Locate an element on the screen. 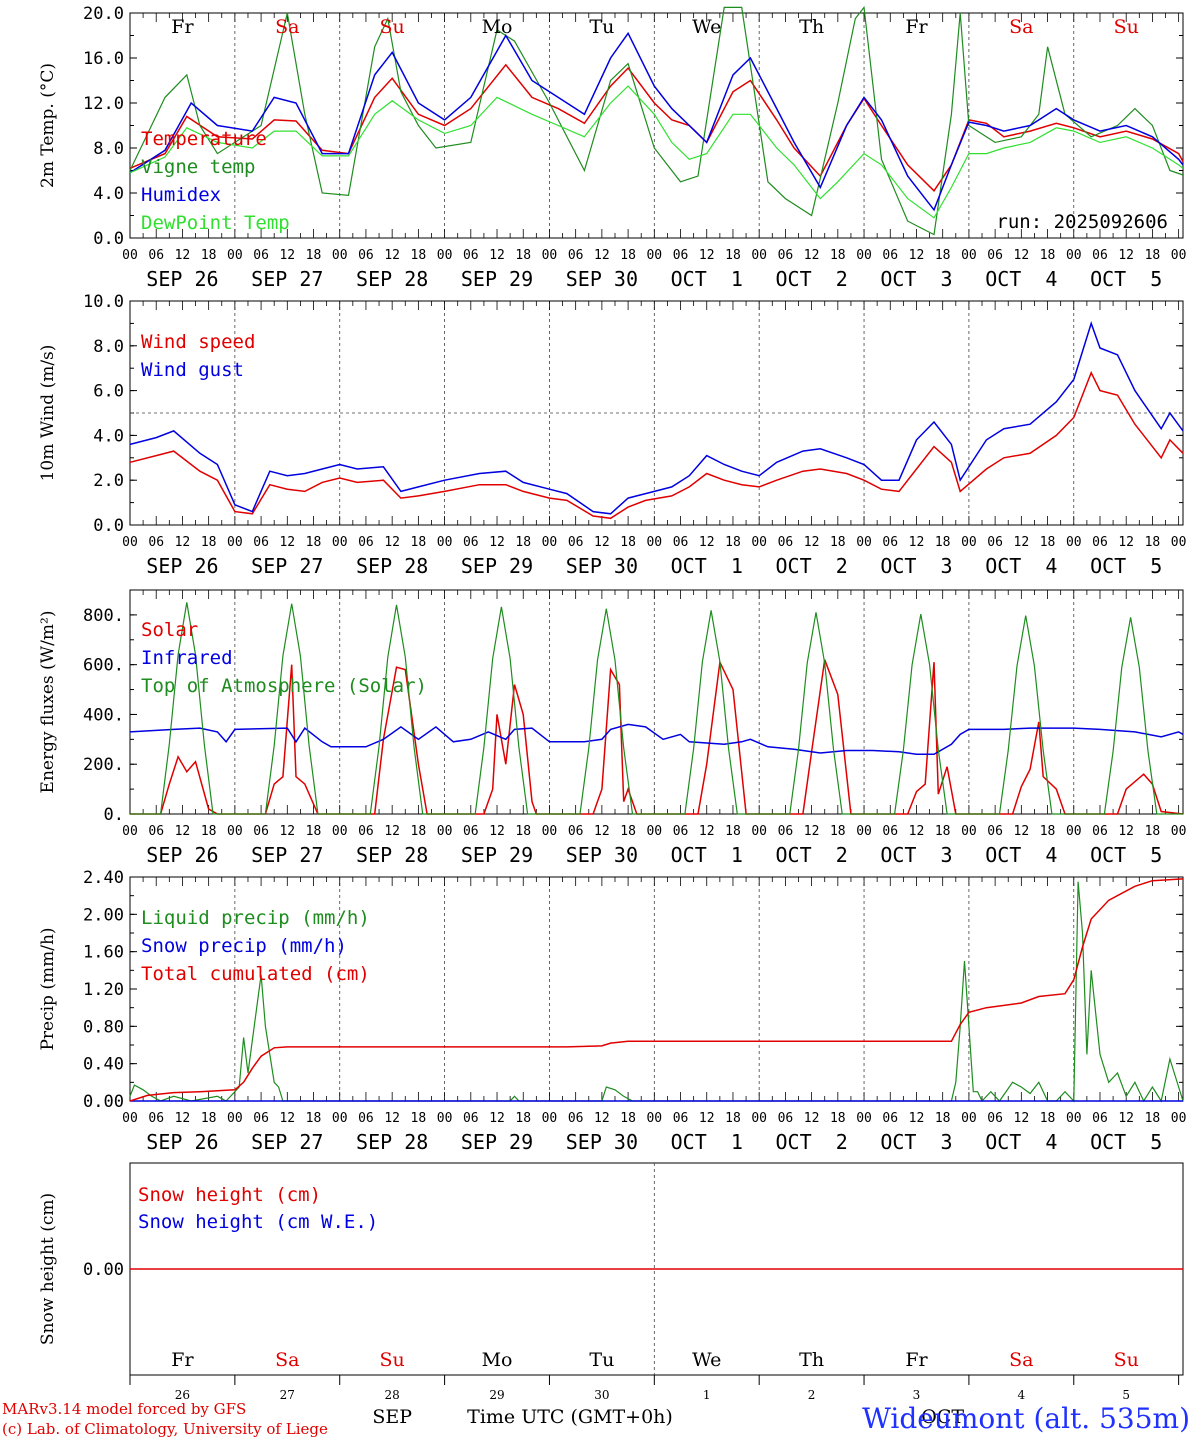 This screenshot has width=1194, height=1440. day-of-week-label: Tu is located at coordinates (601, 27).